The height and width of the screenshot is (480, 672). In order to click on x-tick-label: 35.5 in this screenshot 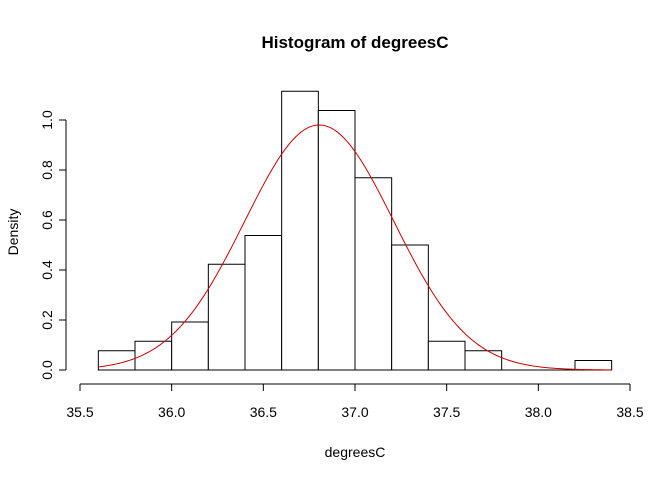, I will do `click(79, 412)`.